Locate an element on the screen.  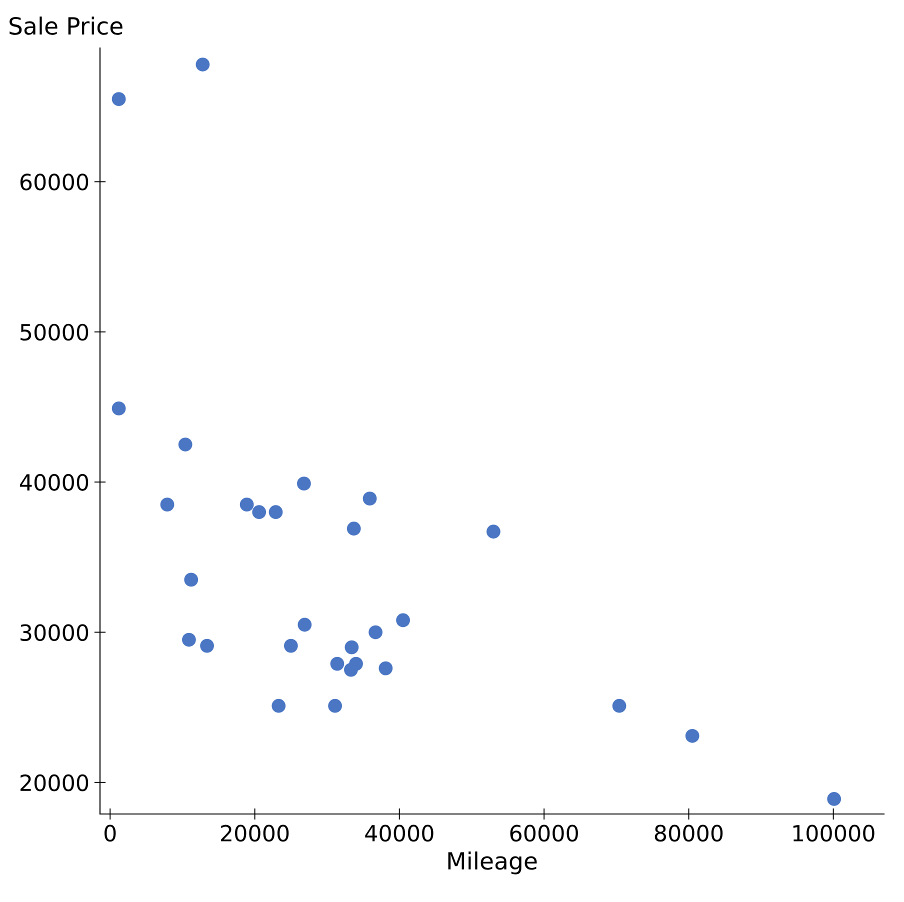
x-tick-label: 0 is located at coordinates (110, 833).